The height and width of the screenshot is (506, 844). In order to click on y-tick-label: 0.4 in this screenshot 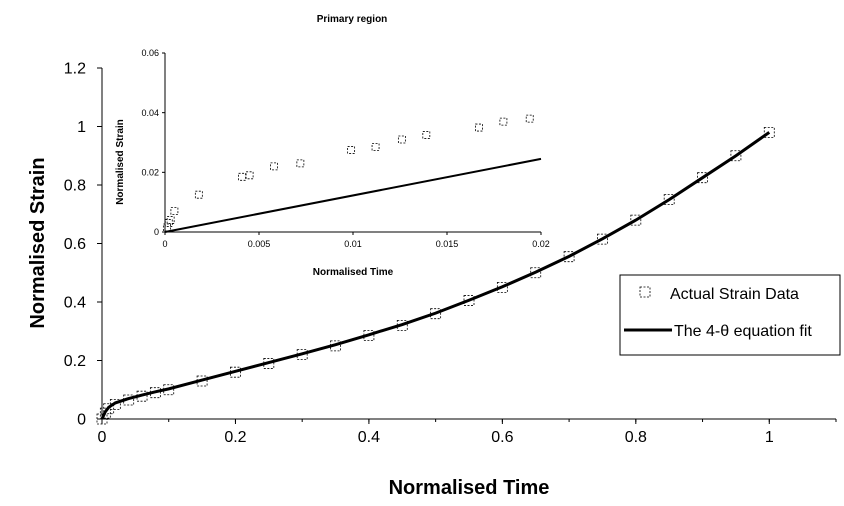, I will do `click(75, 303)`.